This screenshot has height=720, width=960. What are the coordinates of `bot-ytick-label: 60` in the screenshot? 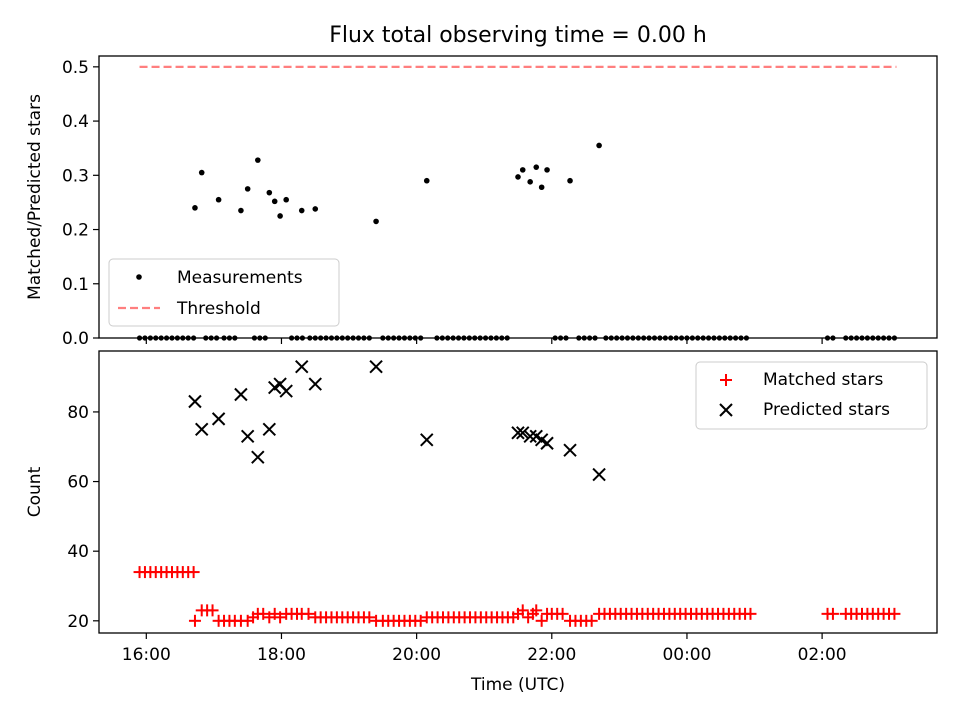 It's located at (78, 483).